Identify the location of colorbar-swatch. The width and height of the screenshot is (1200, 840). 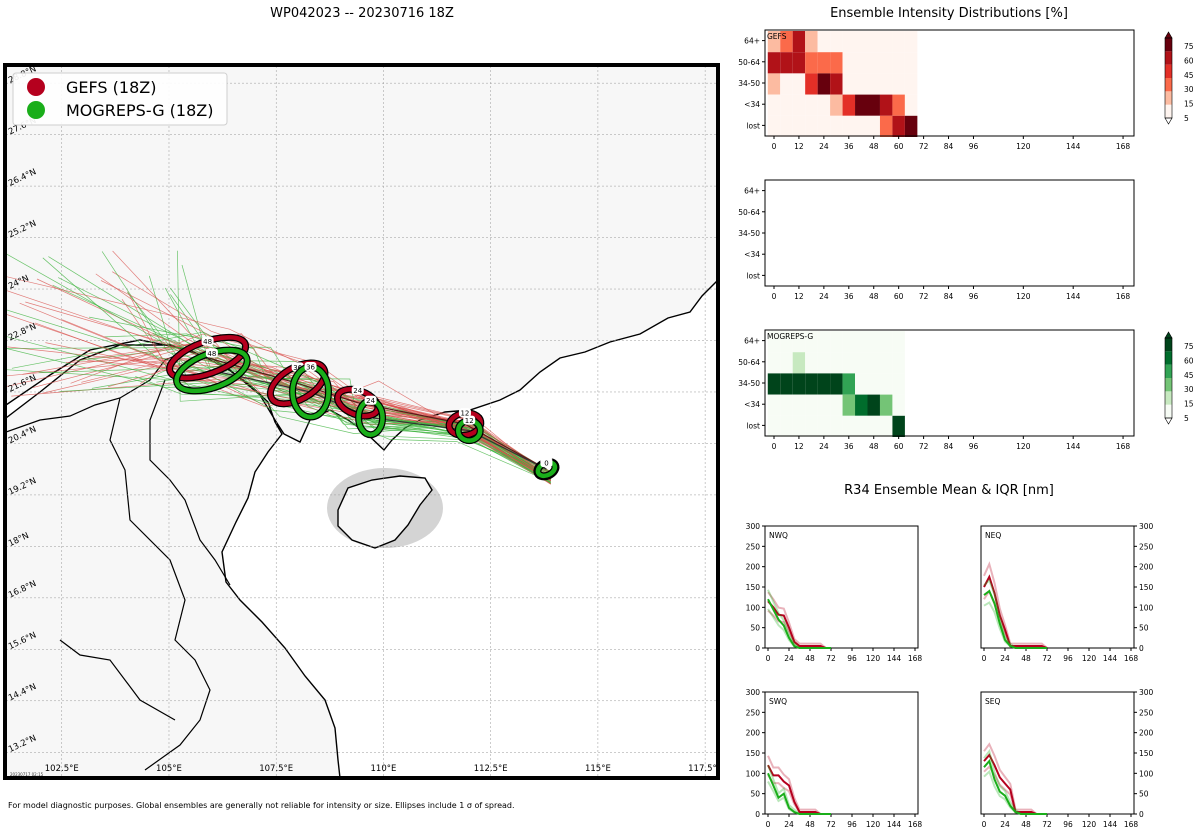
(1168, 358).